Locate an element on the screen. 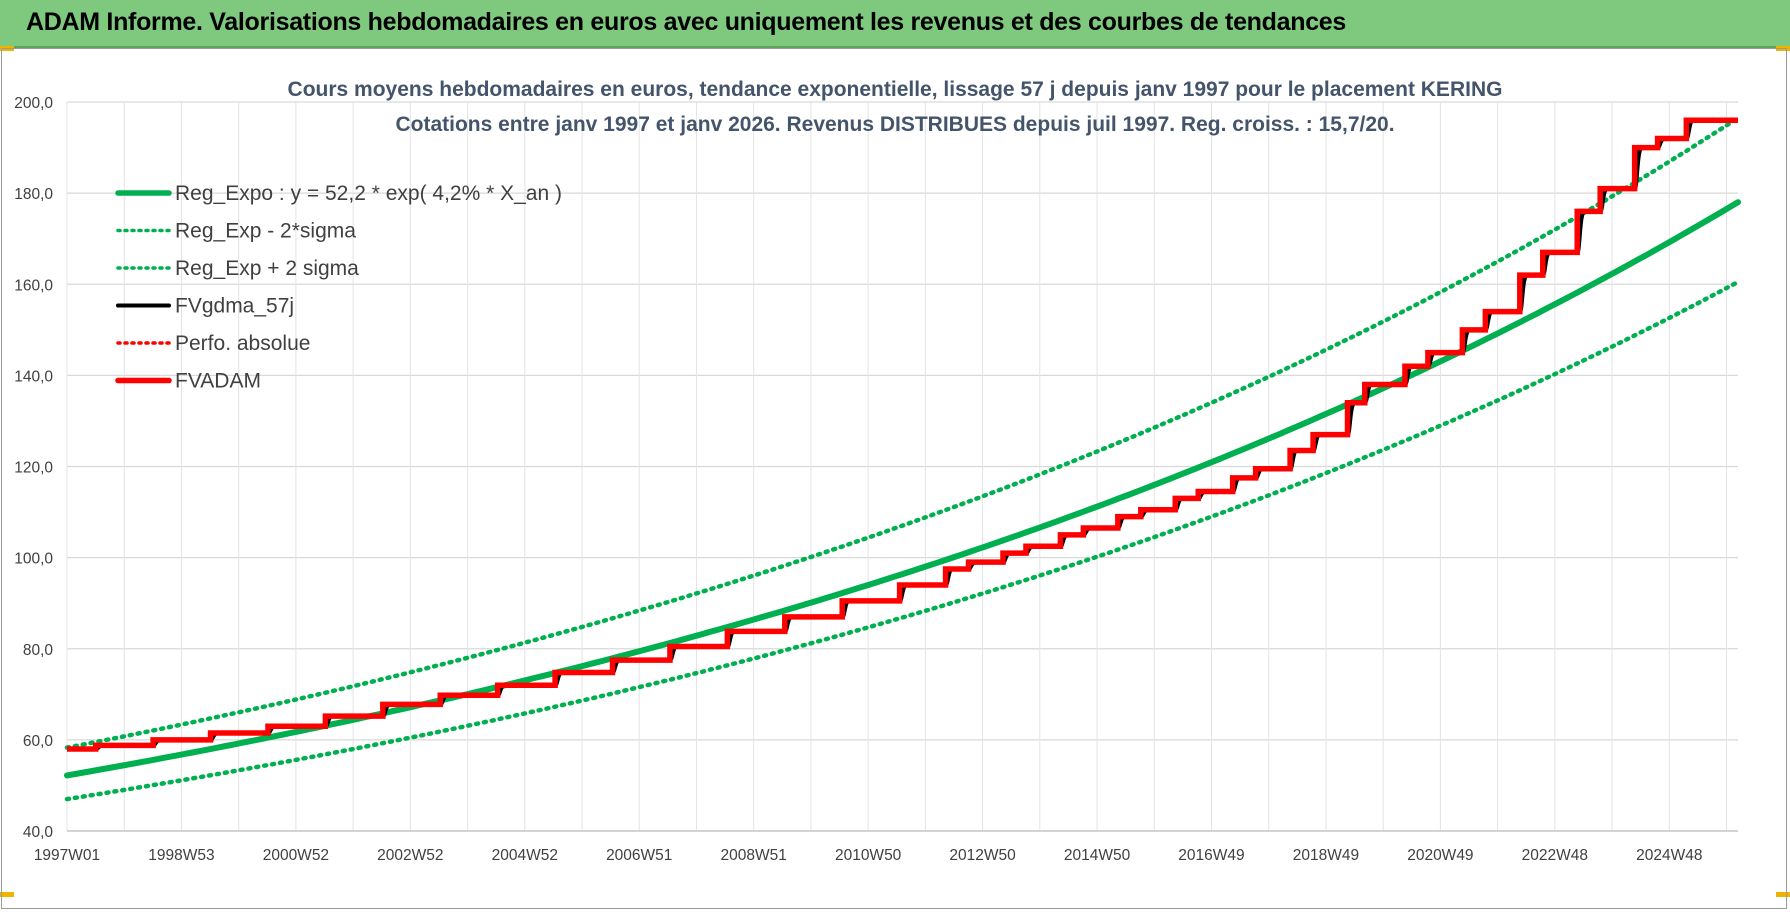 This screenshot has width=1790, height=912. x-tick-label: 2004W52 is located at coordinates (525, 855).